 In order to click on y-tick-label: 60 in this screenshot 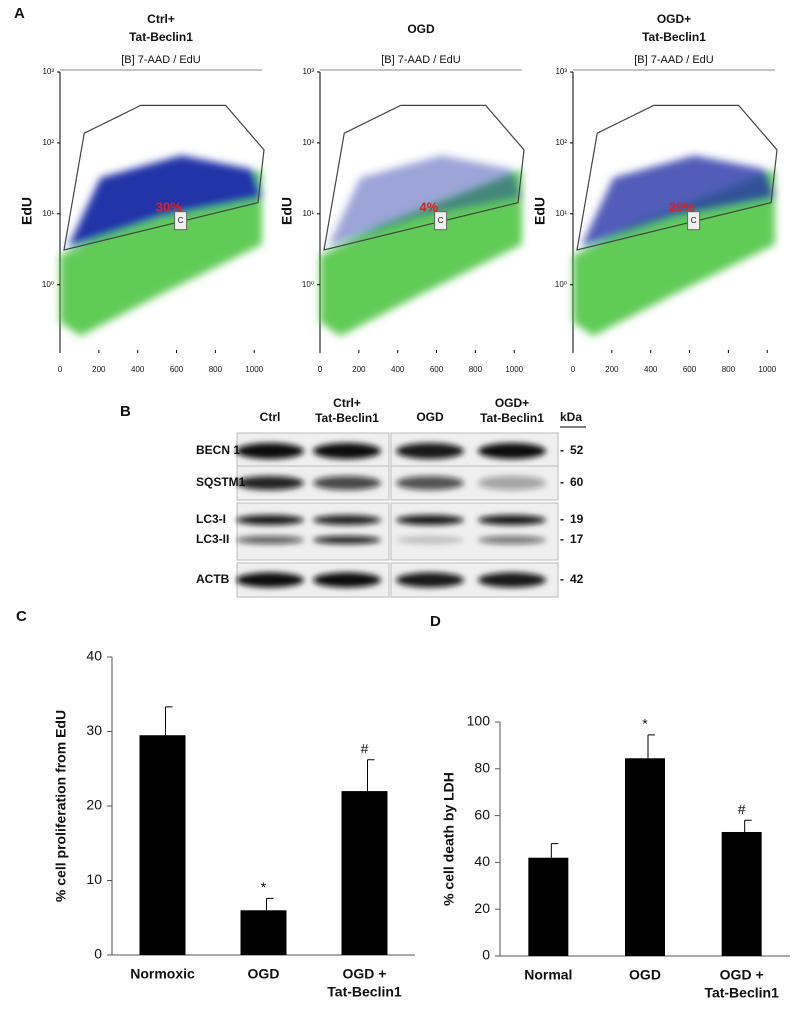, I will do `click(482, 814)`.